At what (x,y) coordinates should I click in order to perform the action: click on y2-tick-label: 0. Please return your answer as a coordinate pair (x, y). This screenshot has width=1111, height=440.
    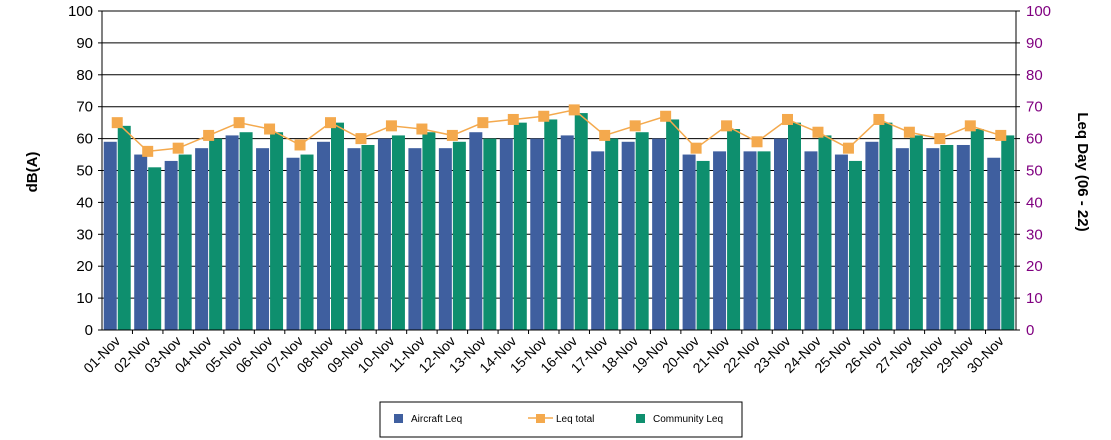
    Looking at the image, I should click on (1030, 330).